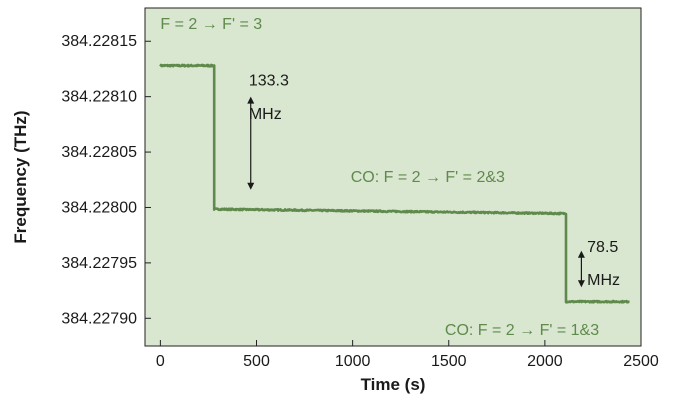 The image size is (675, 399). Describe the element at coordinates (393, 384) in the screenshot. I see `x-axis-title: Time (s)` at that location.